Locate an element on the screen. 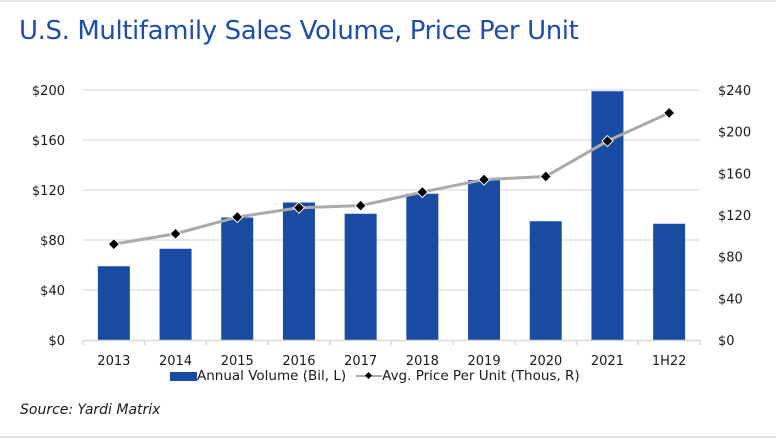 This screenshot has height=440, width=776. price-marker-2019 is located at coordinates (484, 179).